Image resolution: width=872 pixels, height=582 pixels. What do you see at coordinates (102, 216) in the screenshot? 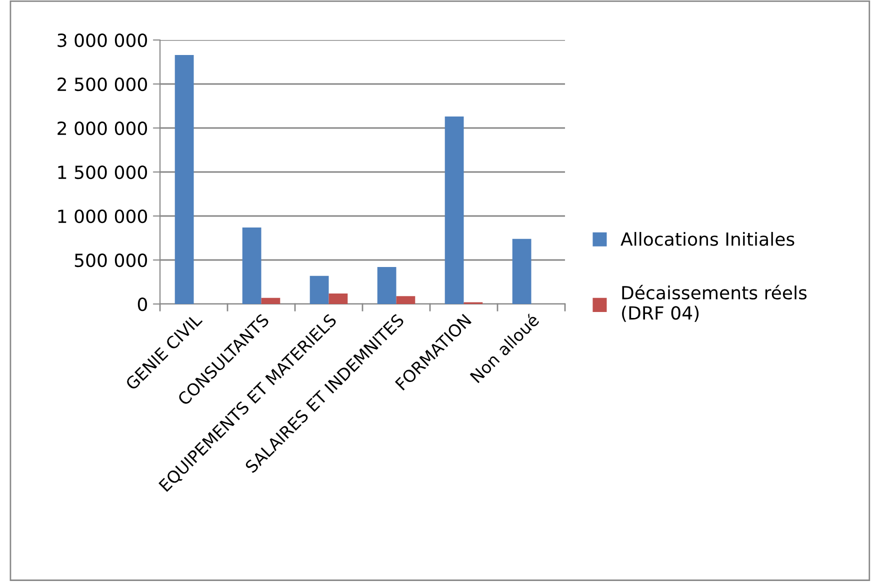
I see `y-tick-label: 1 000 000` at bounding box center [102, 216].